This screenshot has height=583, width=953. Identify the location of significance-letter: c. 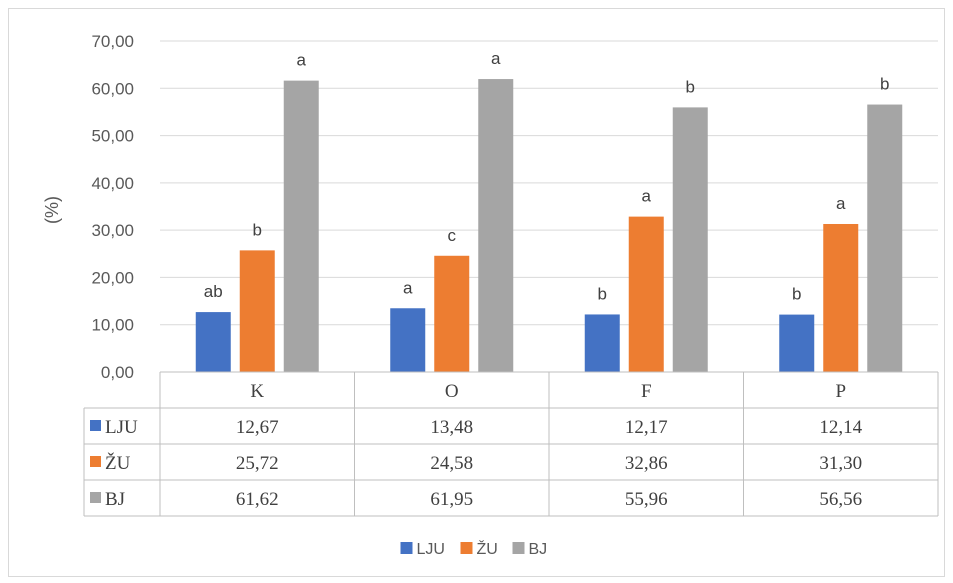
(452, 235).